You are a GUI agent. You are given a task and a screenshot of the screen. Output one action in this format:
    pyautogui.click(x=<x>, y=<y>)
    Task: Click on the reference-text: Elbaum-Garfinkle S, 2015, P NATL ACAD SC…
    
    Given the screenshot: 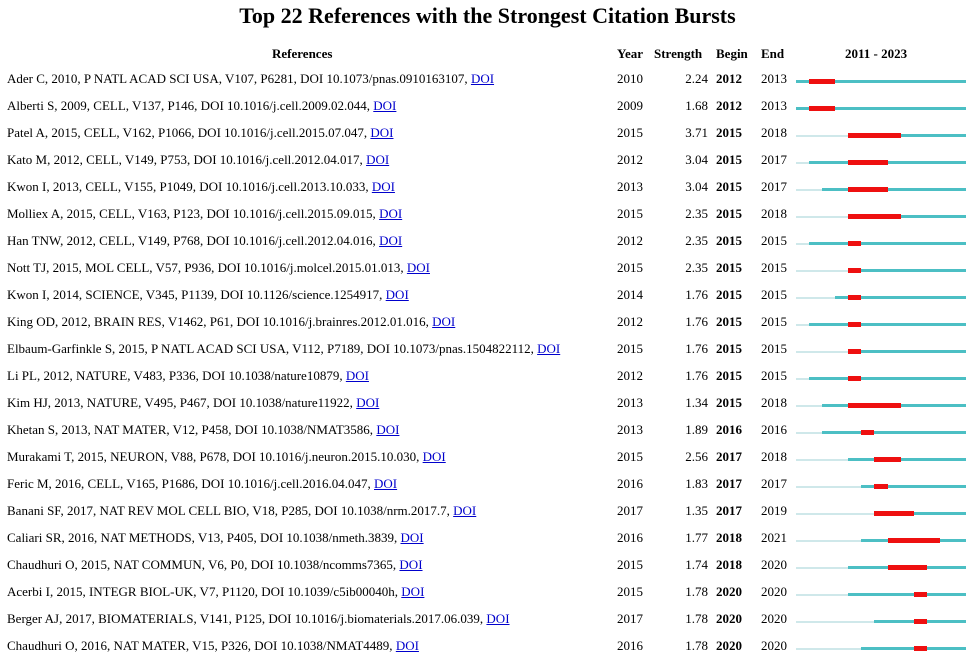 What is the action you would take?
    pyautogui.click(x=283, y=349)
    